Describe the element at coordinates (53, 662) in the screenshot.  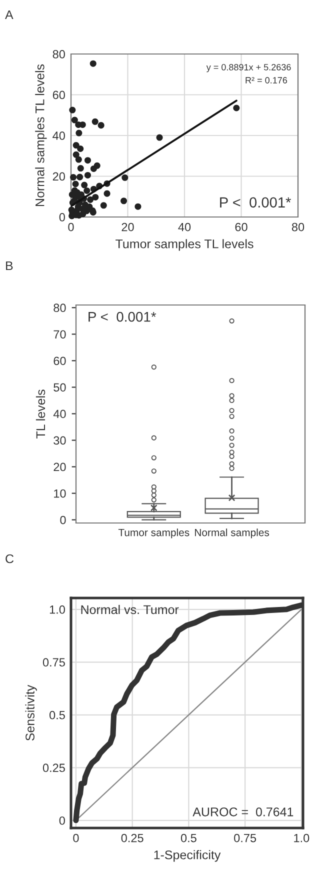
I see `y-tick-label: 0.75` at that location.